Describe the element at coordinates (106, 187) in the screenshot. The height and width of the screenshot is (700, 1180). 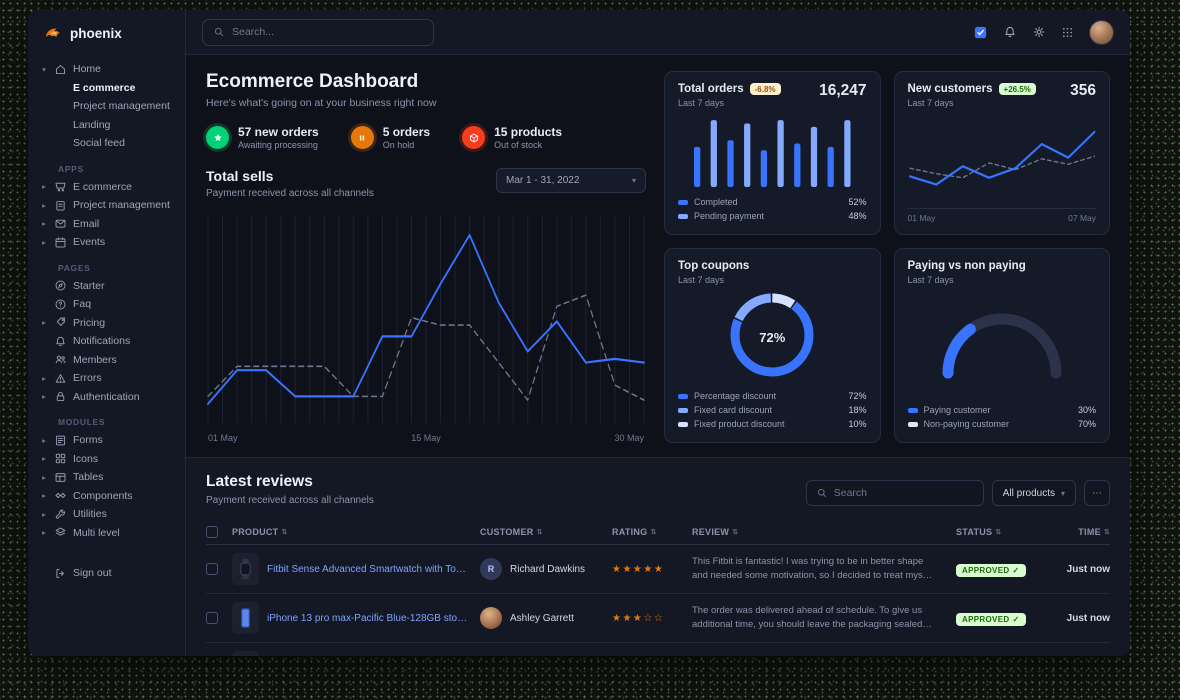
I see `sidebar-item-e-commerce: ▸ E commerce` at that location.